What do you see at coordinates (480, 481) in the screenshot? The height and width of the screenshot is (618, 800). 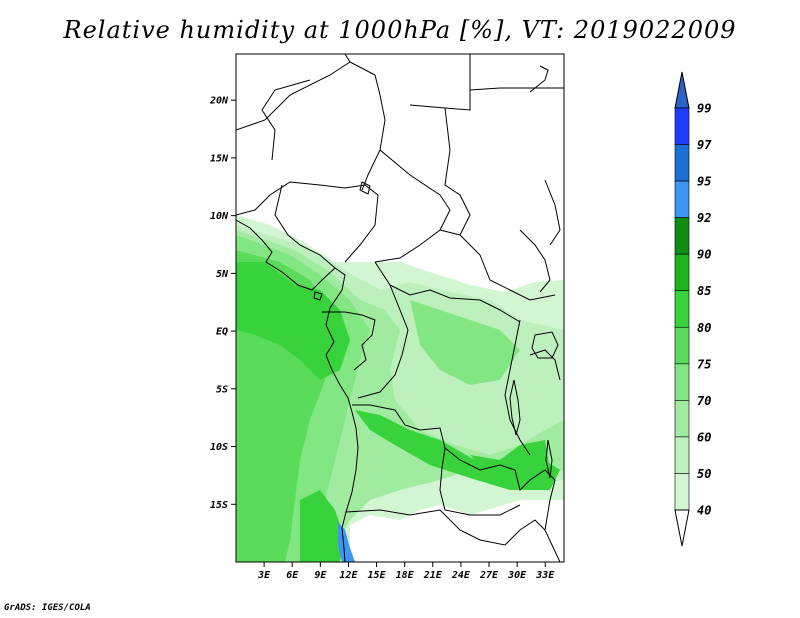 I see `border-angola-zambia` at bounding box center [480, 481].